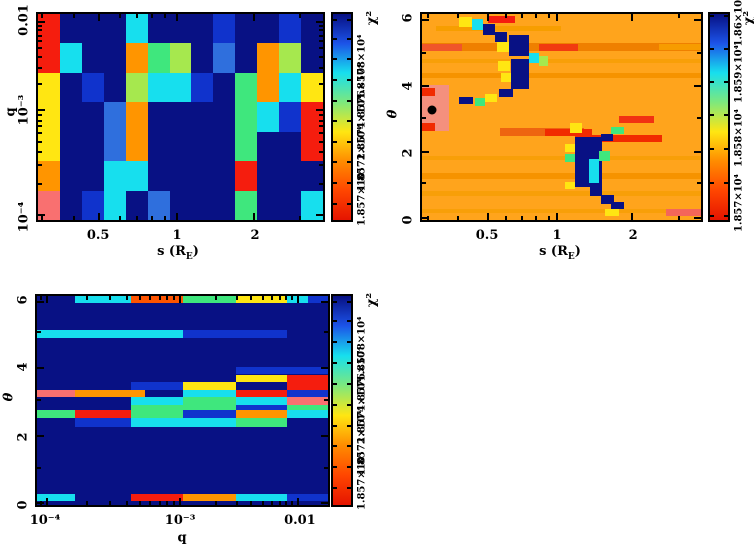 The height and width of the screenshot is (550, 754). Describe the element at coordinates (557, 235) in the screenshot. I see `x-tick-label: 1` at that location.